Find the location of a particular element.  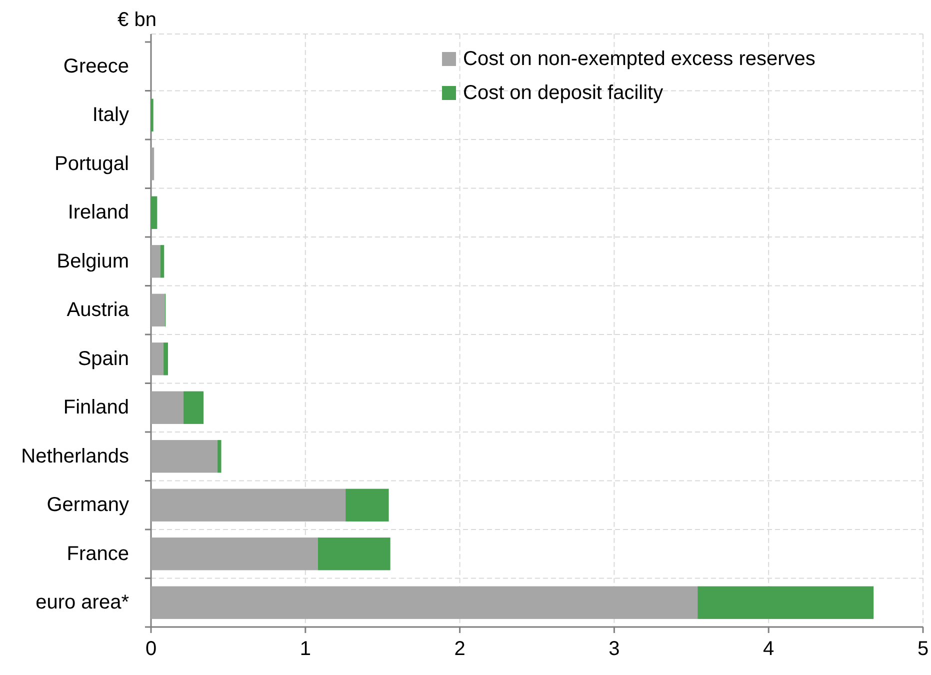

y-tick-label: Austria is located at coordinates (98, 310).